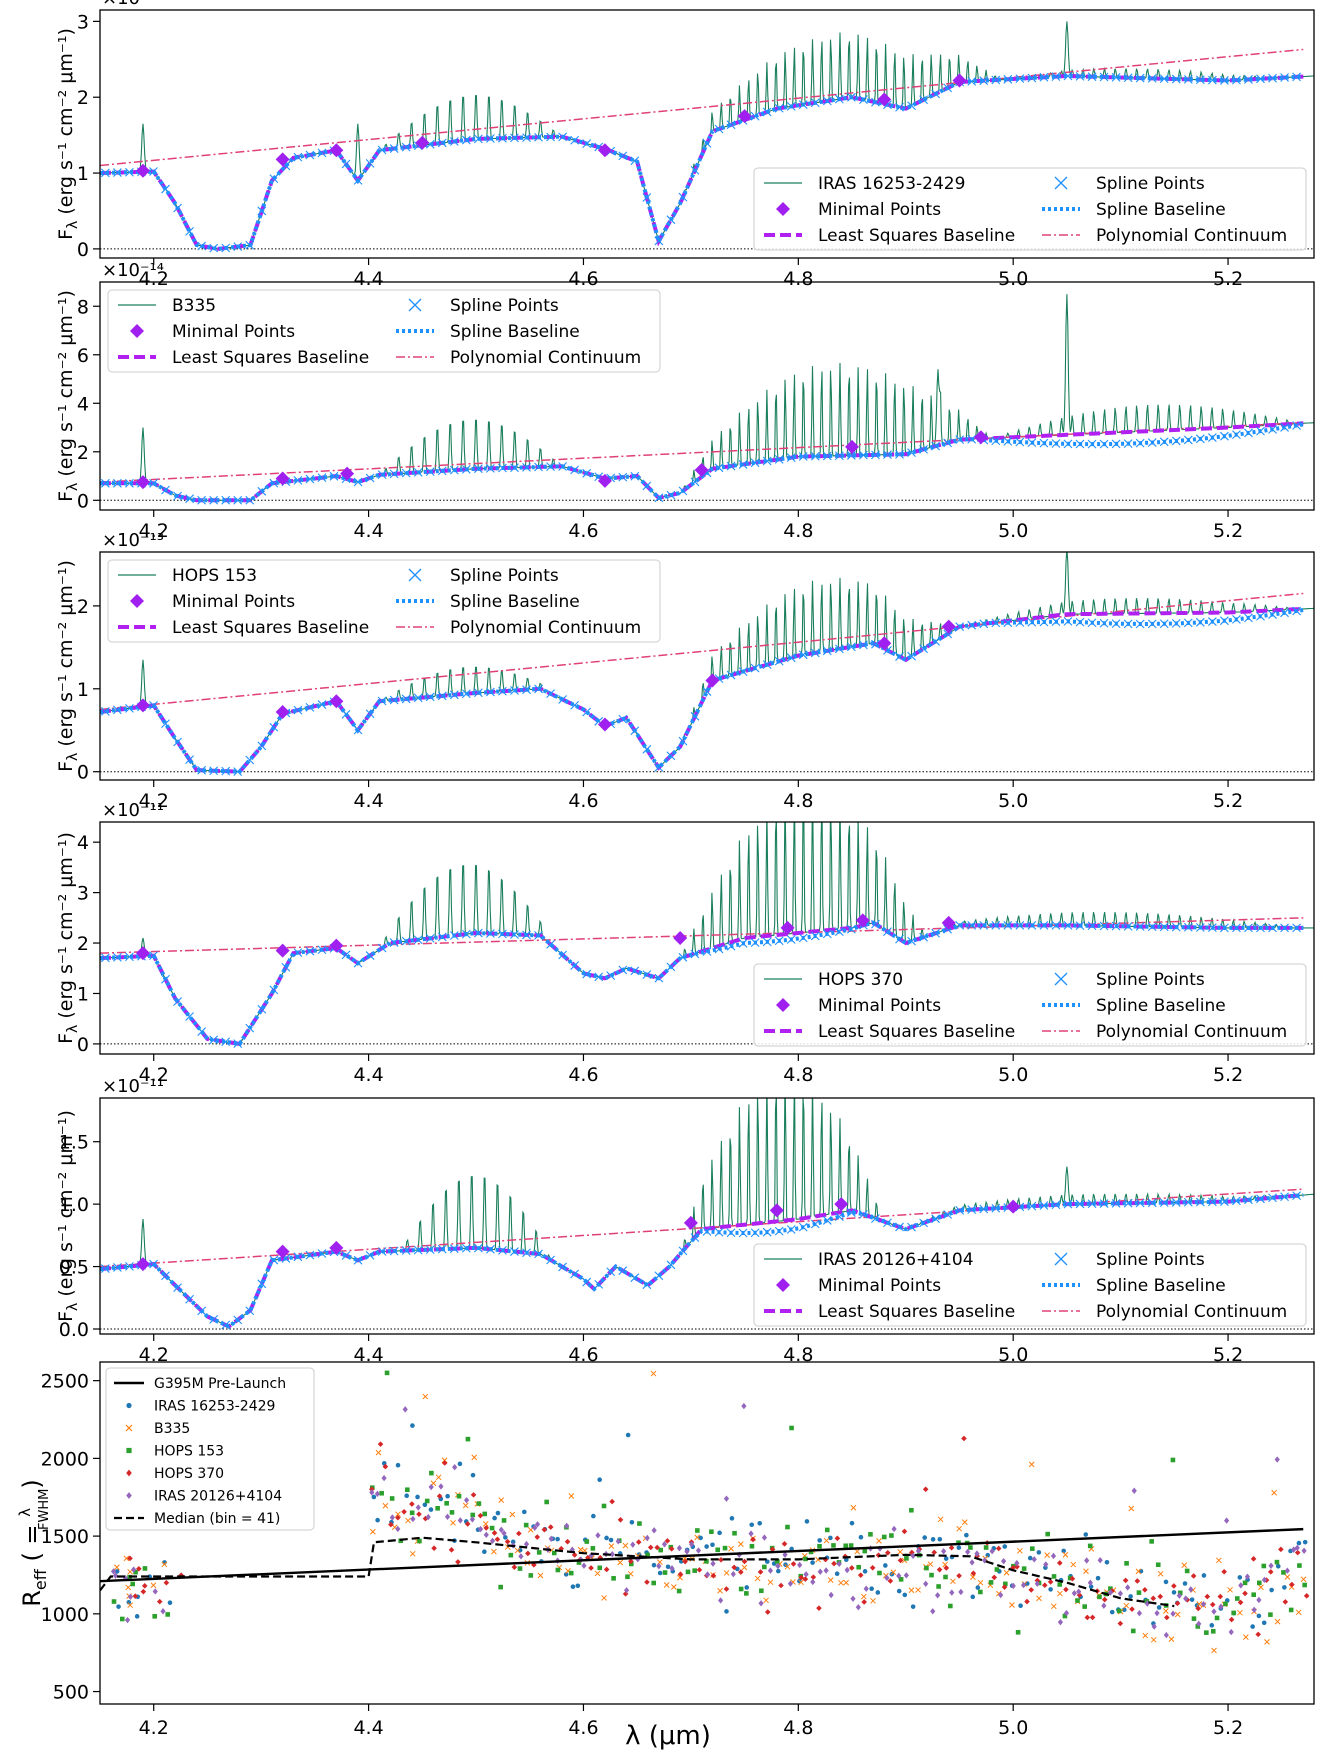  What do you see at coordinates (1191, 1032) in the screenshot?
I see `legend-label-poly: Polynomial Continuum` at bounding box center [1191, 1032].